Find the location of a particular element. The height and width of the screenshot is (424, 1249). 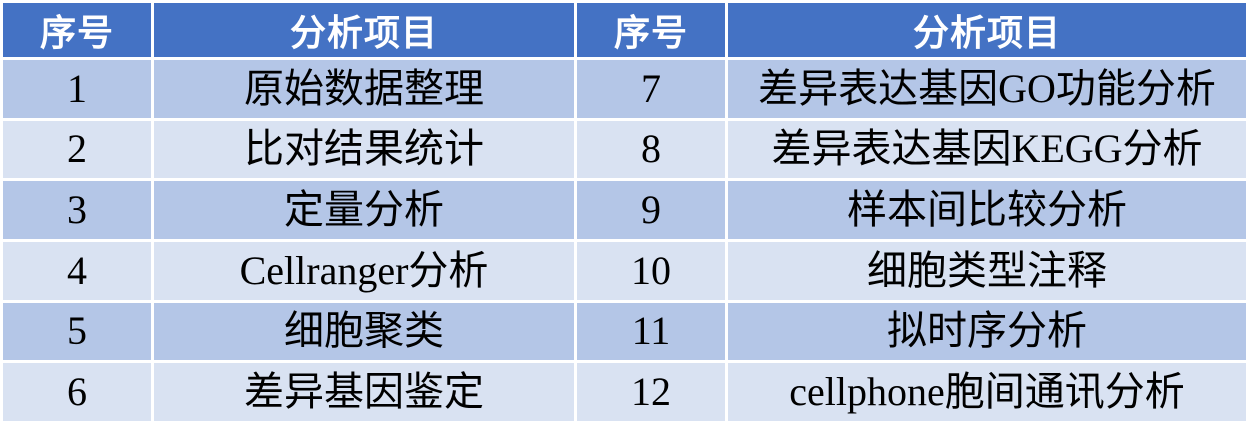

item-cell: 比对结果统计 is located at coordinates (364, 149).